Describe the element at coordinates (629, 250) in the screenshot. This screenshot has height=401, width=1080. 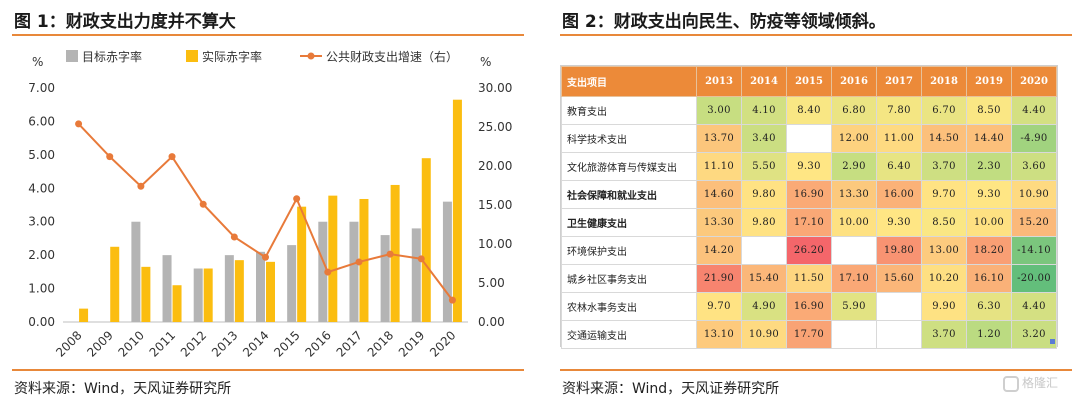
I see `expenditure-category-label: 环境保护支出` at that location.